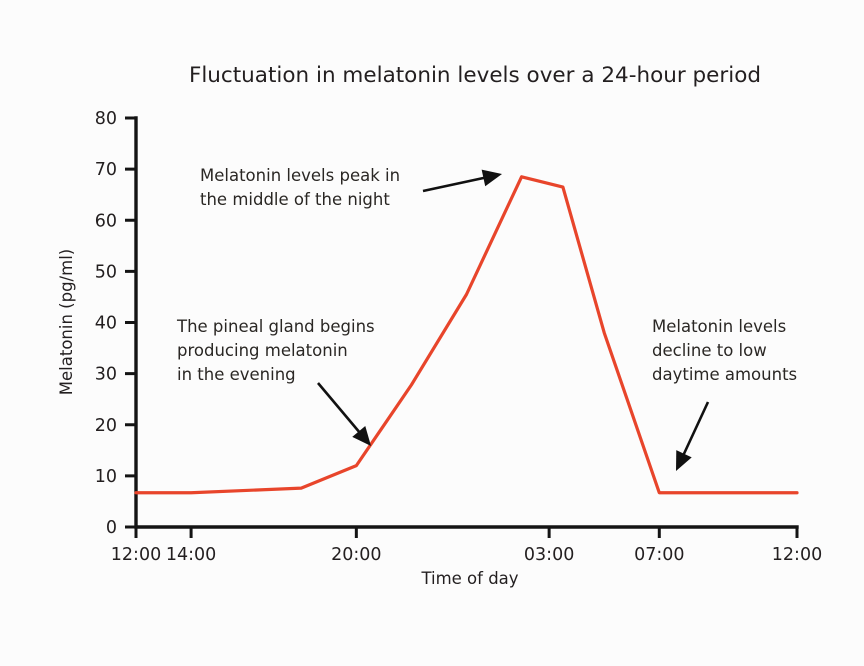 Image resolution: width=864 pixels, height=666 pixels. Describe the element at coordinates (106, 119) in the screenshot. I see `y-tick-label: 80` at that location.